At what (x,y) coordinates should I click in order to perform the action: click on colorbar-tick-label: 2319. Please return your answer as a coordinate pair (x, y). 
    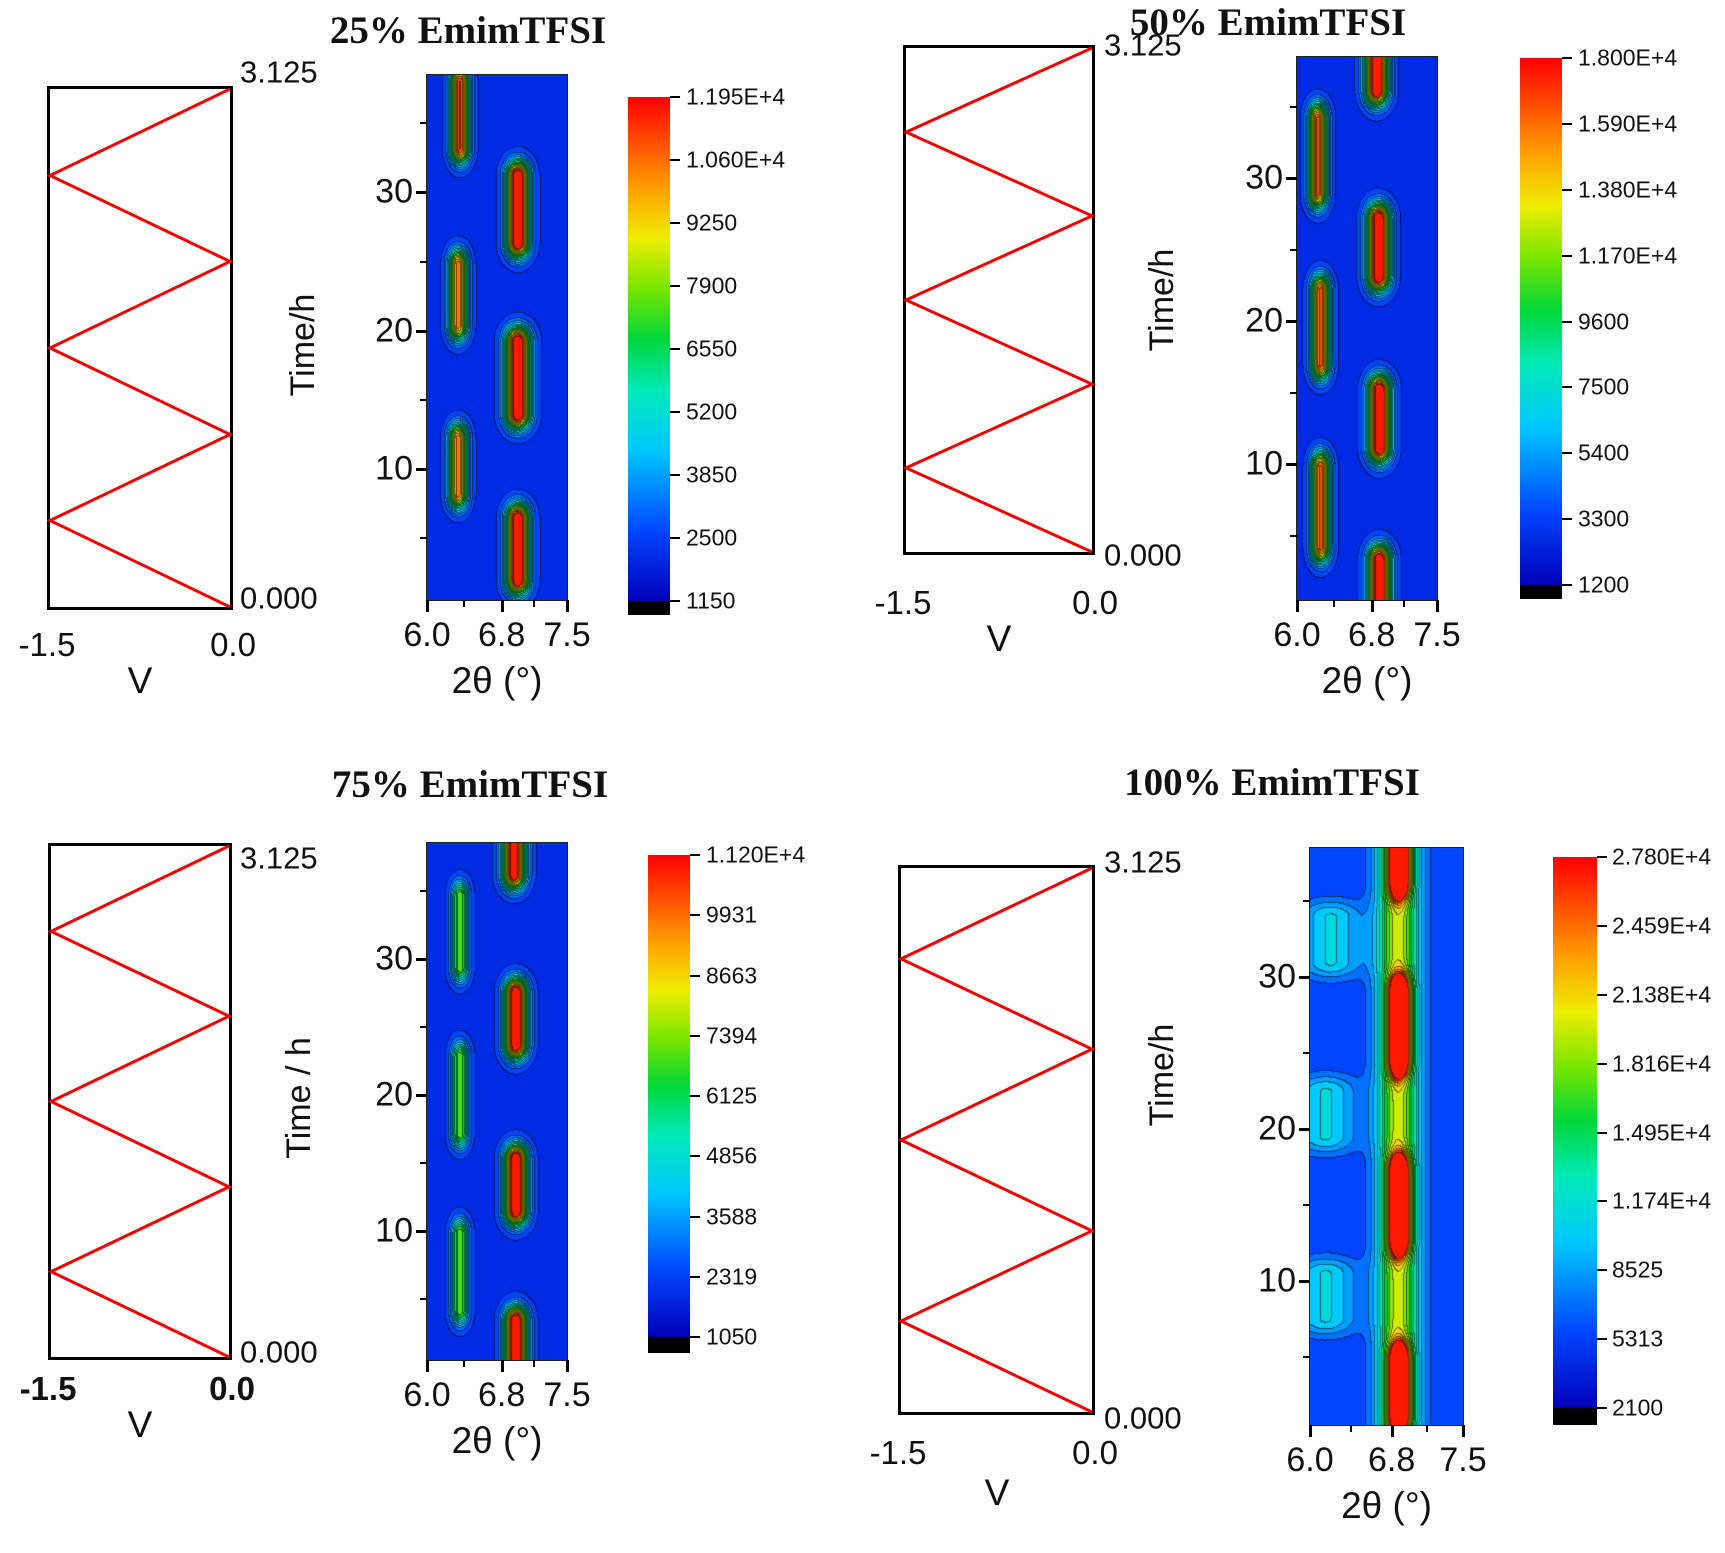
    Looking at the image, I should click on (732, 1276).